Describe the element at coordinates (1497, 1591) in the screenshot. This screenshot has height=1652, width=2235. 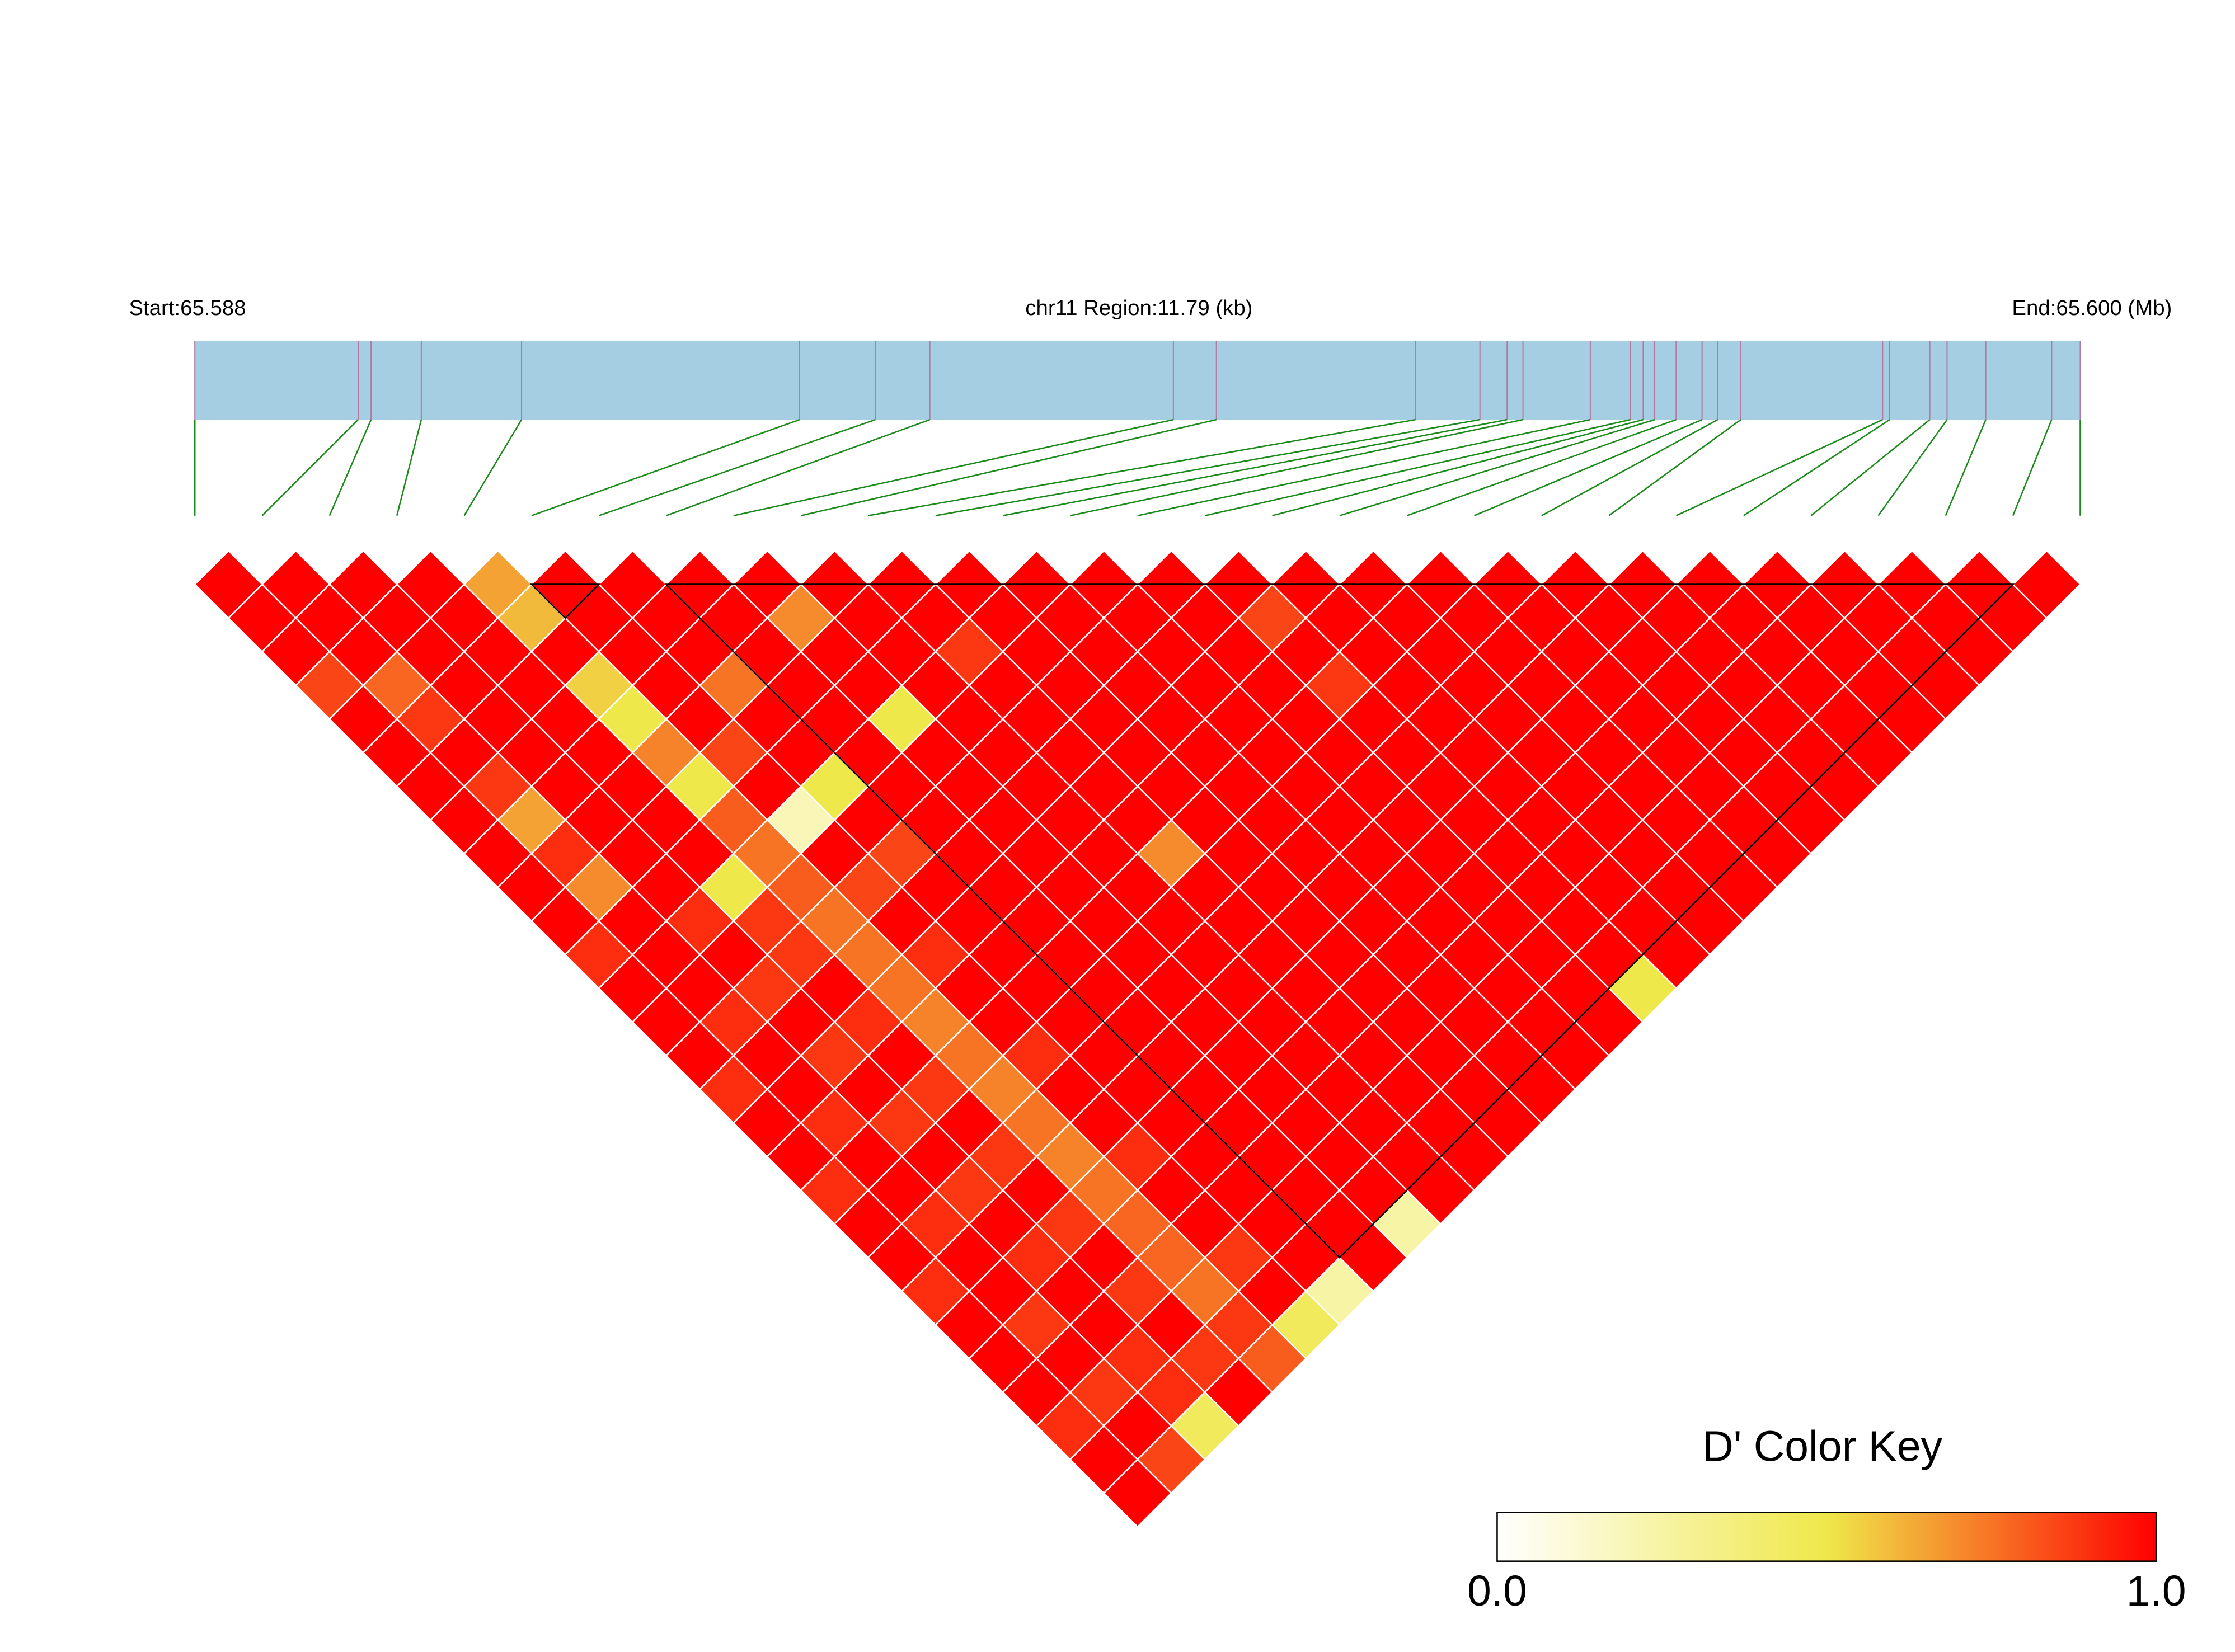
I see `color-key-label: 0.0` at that location.